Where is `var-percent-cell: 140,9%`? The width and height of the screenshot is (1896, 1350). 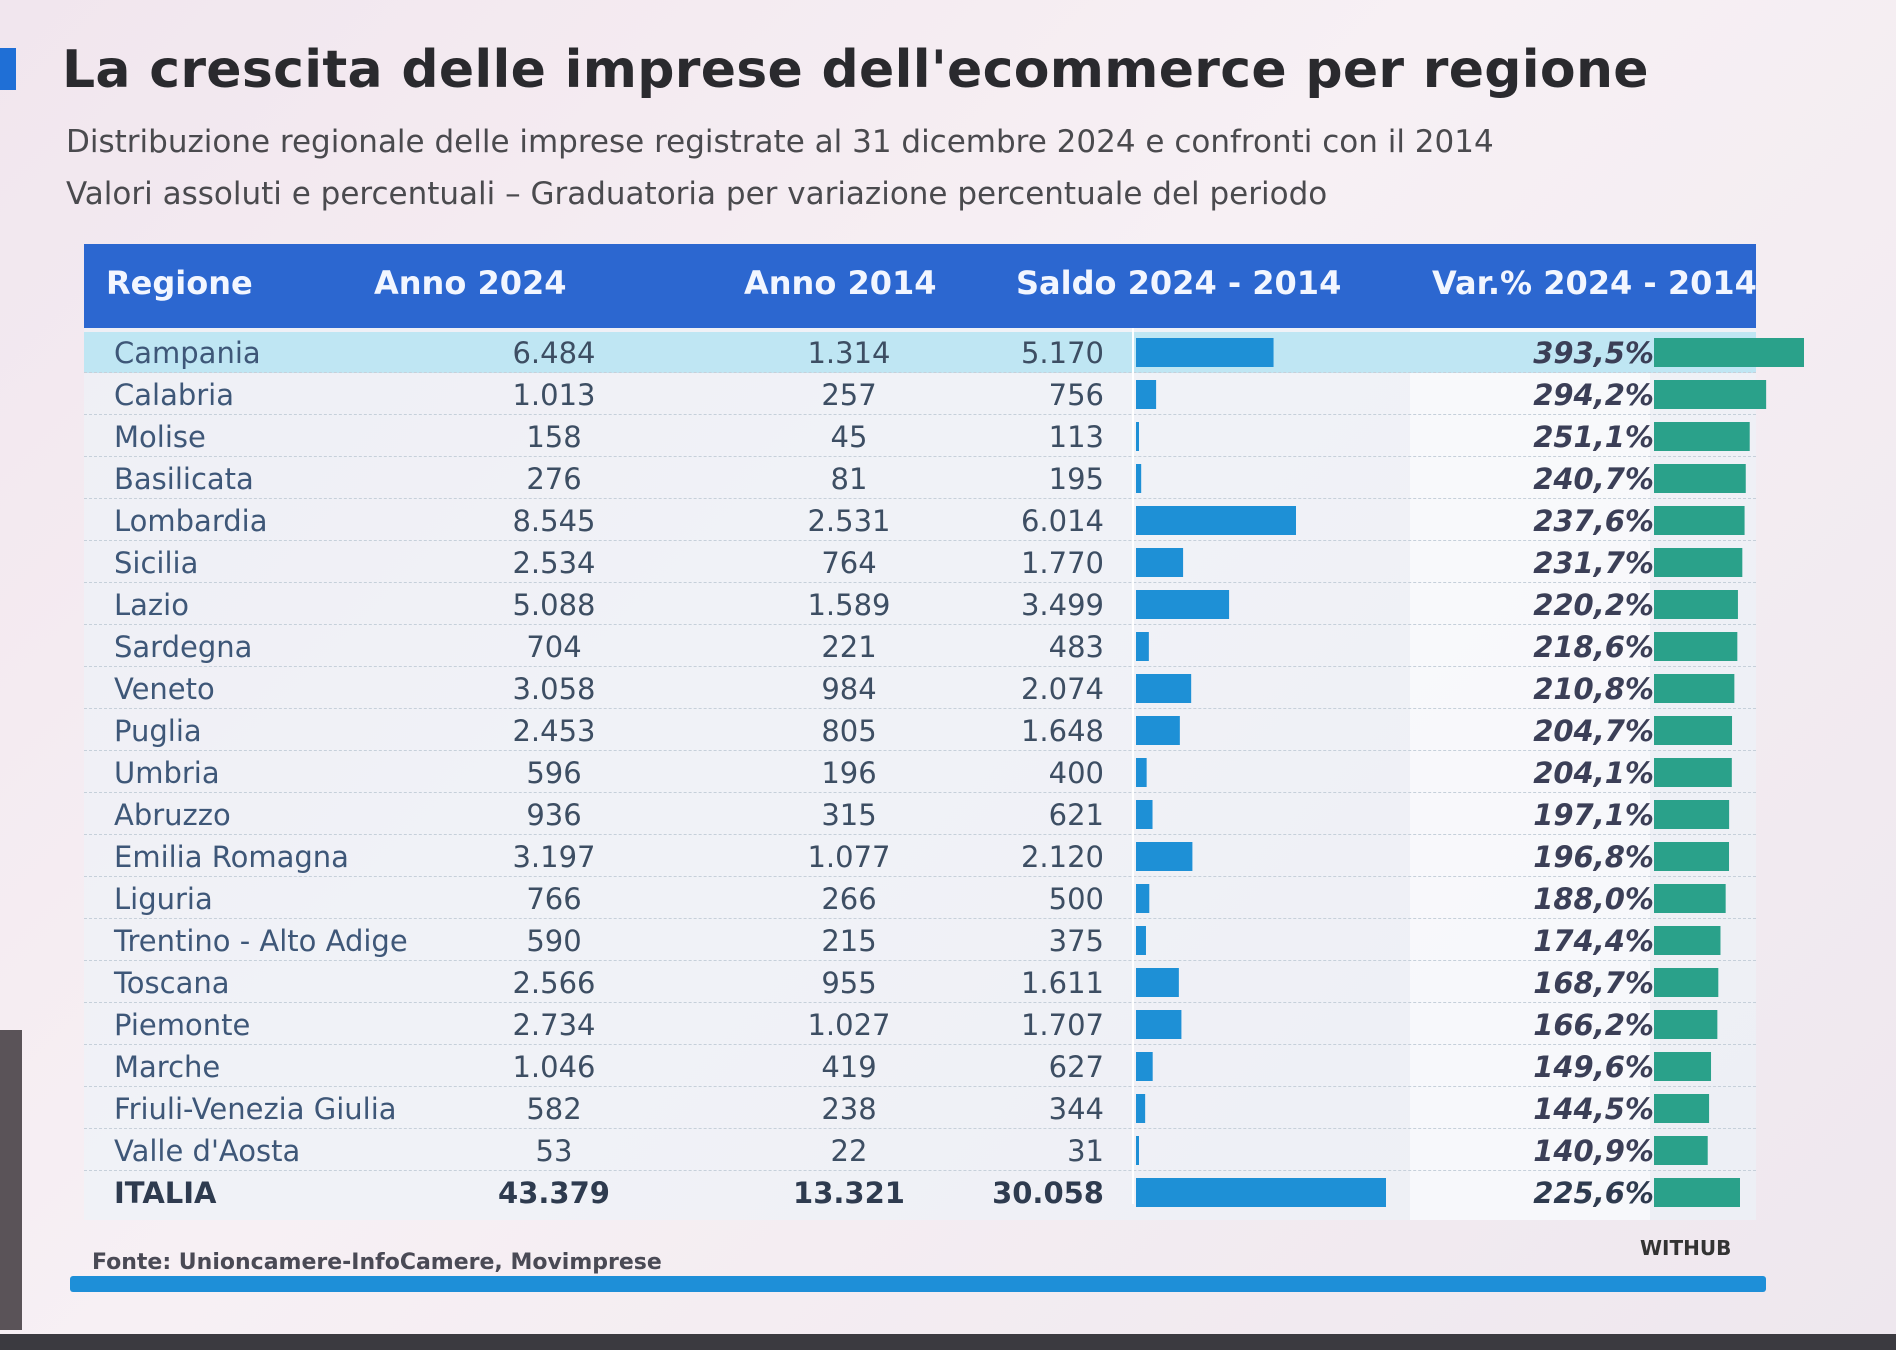 var-percent-cell: 140,9% is located at coordinates (1593, 1151).